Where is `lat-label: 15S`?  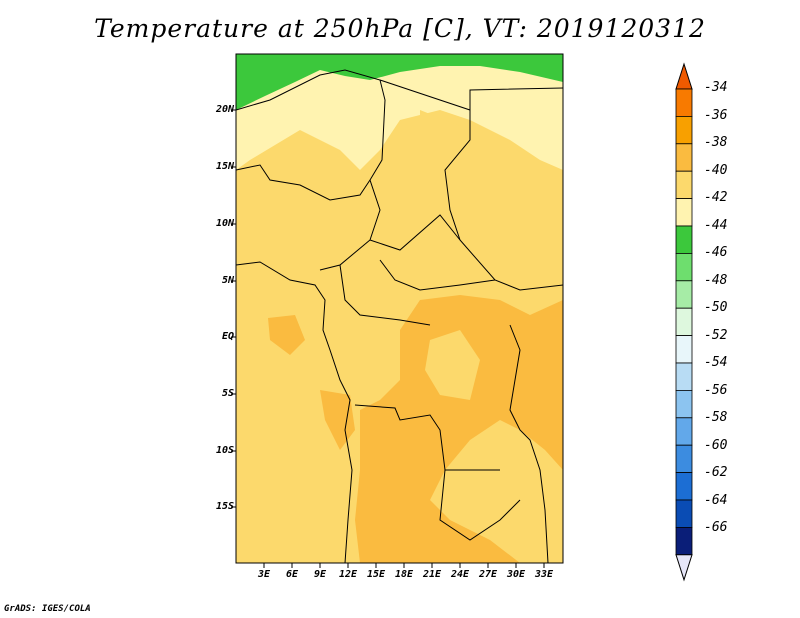 lat-label: 15S is located at coordinates (224, 506).